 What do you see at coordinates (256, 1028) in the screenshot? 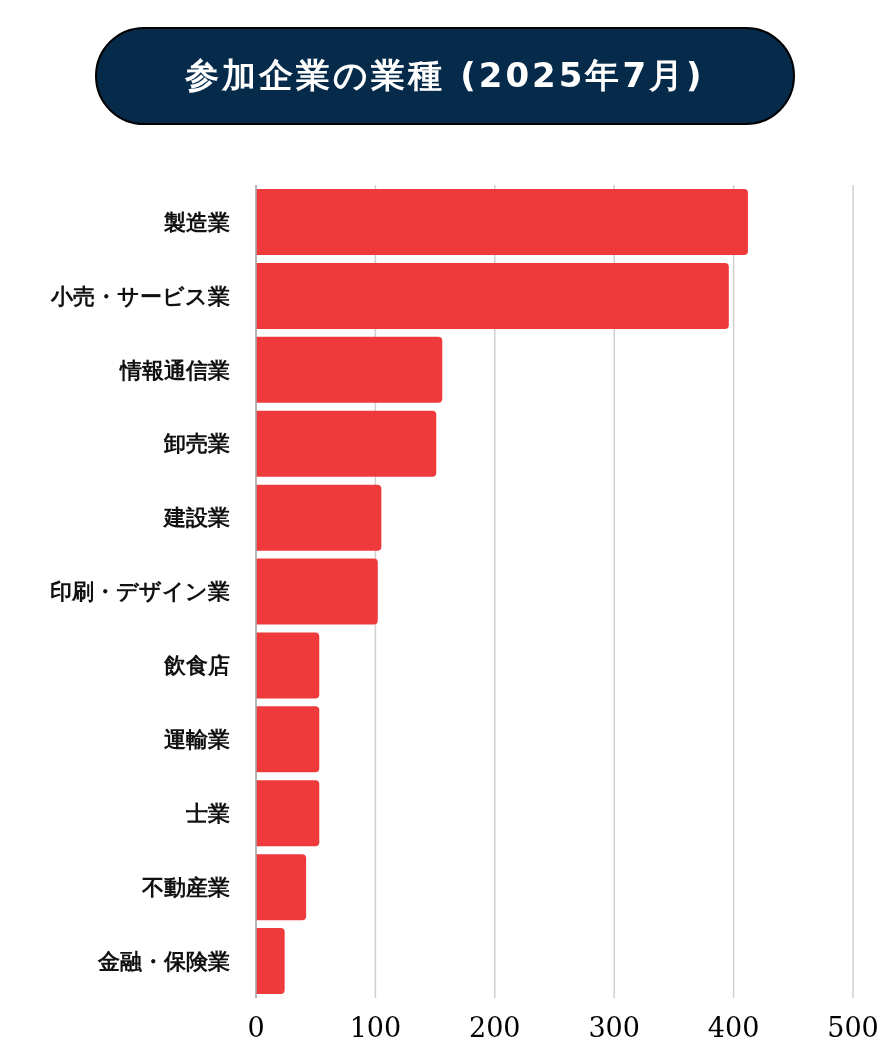
I see `x-tick-label: 0` at bounding box center [256, 1028].